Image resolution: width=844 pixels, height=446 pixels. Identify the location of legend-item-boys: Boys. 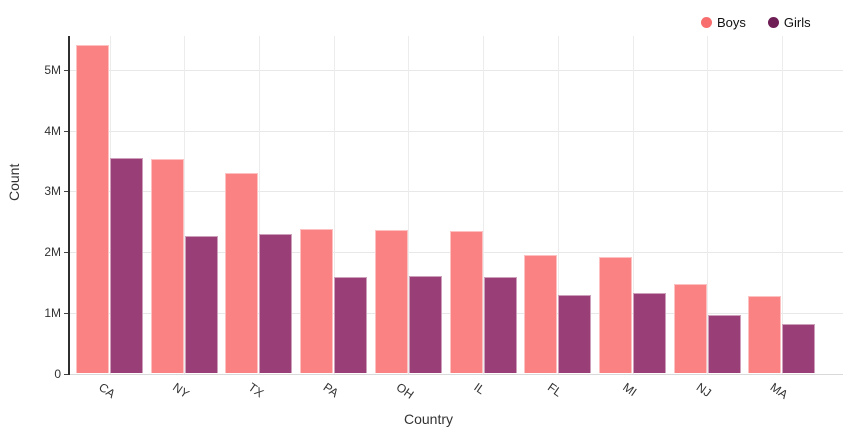
(723, 22).